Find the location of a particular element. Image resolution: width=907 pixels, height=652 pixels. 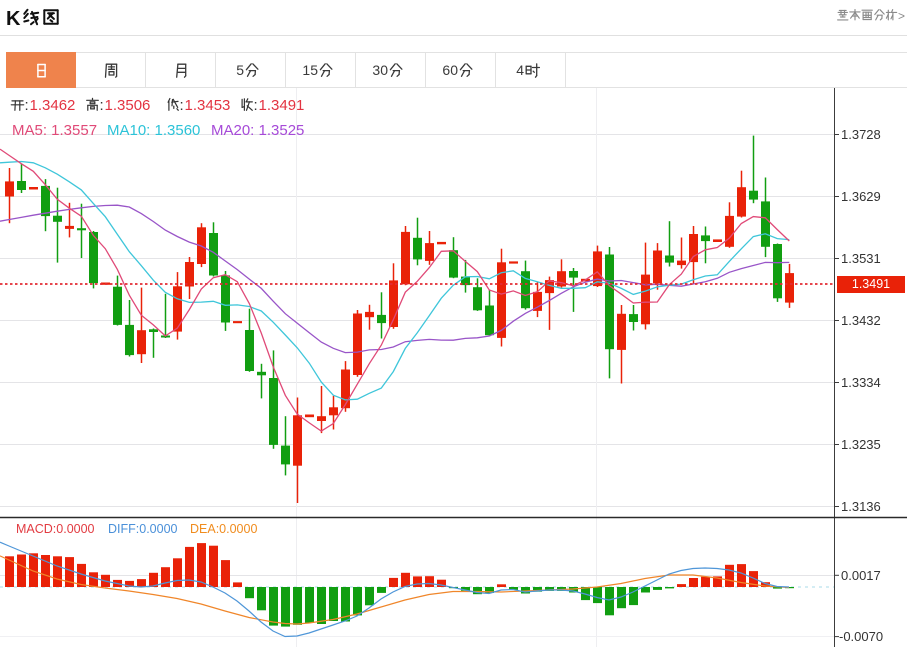

svg-text: 15 is located at coordinates (310, 70).